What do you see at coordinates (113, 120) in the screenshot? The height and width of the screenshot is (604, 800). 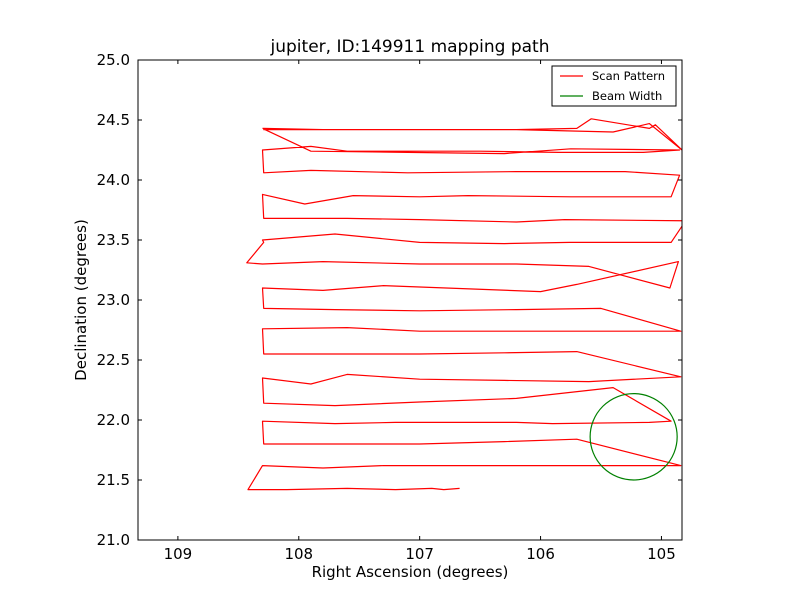 I see `y-tick-label: 24.5` at bounding box center [113, 120].